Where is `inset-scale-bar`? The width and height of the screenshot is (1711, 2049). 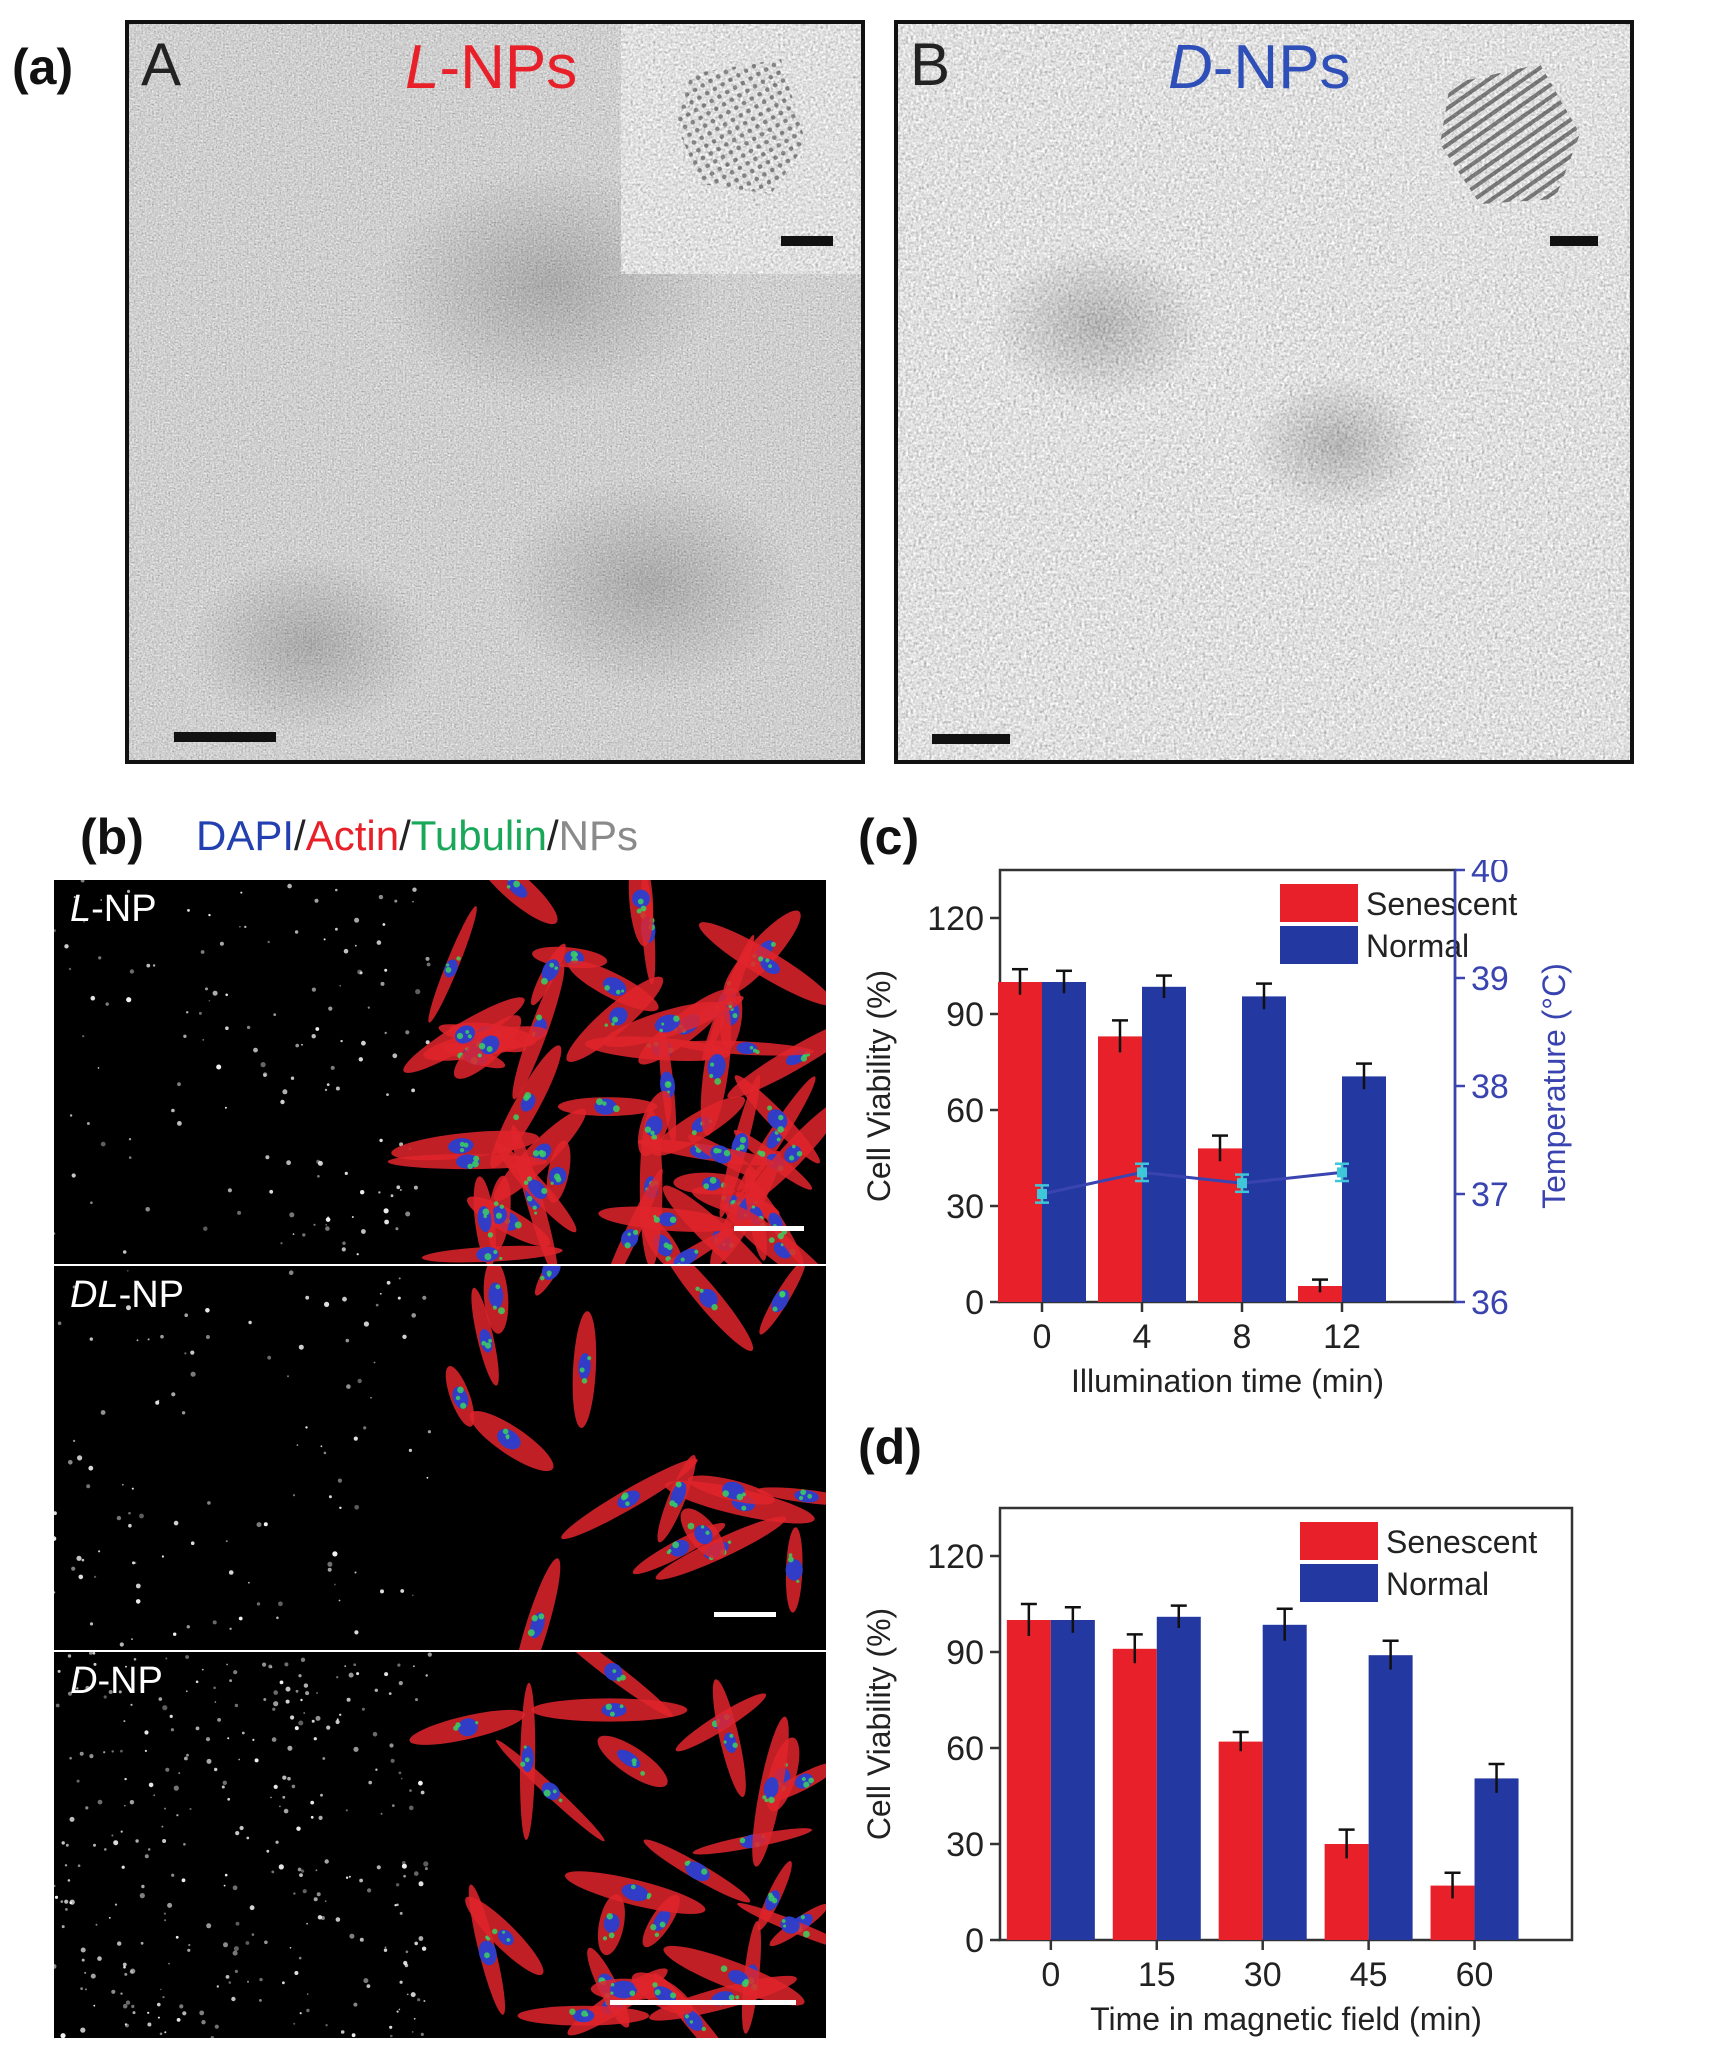 inset-scale-bar is located at coordinates (1574, 241).